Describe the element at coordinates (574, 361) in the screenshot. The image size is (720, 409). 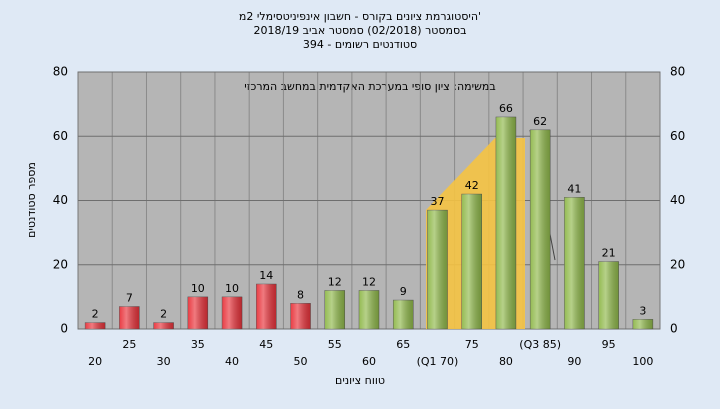
I see `x-tick-label: 90` at that location.